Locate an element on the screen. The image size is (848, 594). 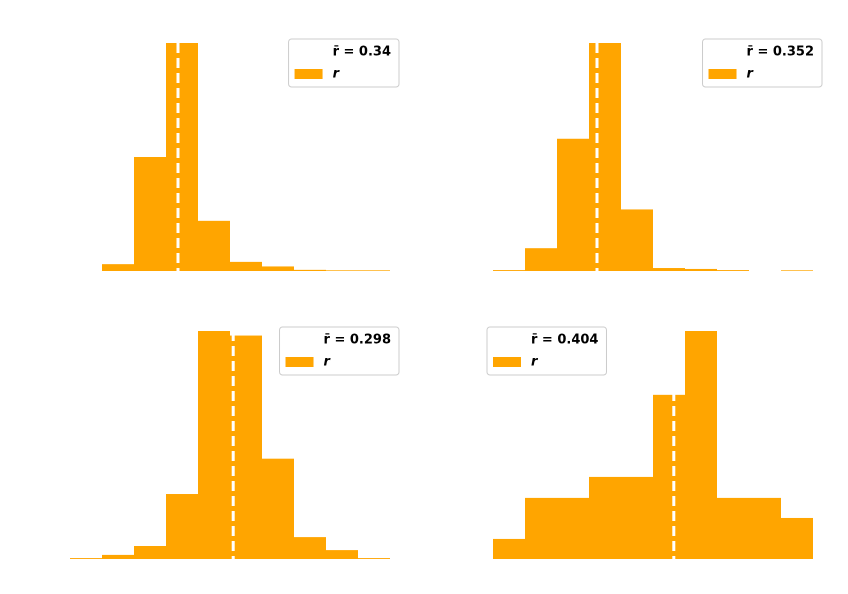
legend: r̄ = 0.404 r is located at coordinates (546, 351).